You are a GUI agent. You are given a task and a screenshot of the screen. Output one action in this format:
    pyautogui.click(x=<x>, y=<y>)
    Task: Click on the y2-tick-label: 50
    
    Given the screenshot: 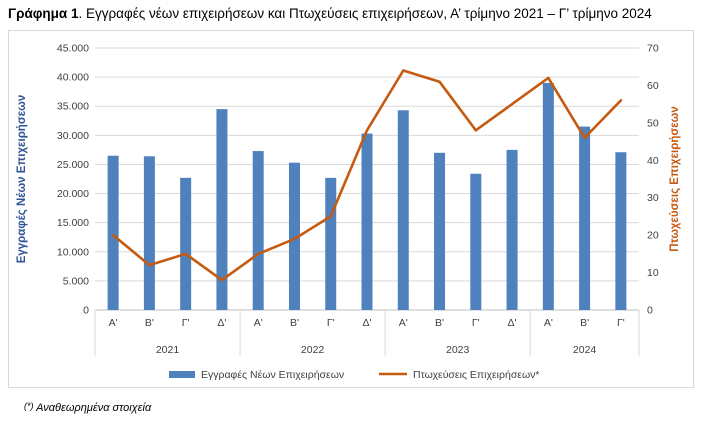 What is the action you would take?
    pyautogui.click(x=653, y=123)
    